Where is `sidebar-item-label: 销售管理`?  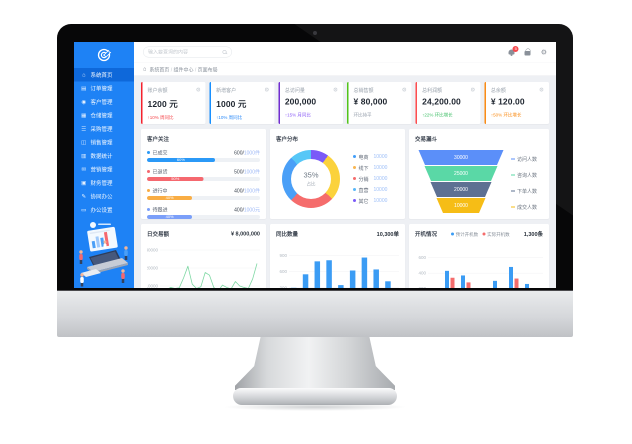
sidebar-item-label: 销售管理 is located at coordinates (101, 142).